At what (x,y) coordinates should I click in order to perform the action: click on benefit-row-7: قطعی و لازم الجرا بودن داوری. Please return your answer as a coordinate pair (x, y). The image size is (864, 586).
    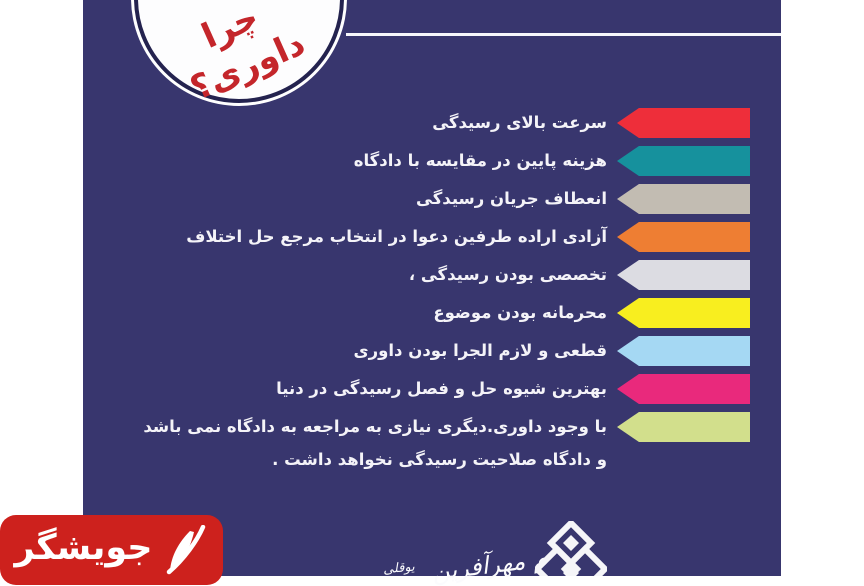
    Looking at the image, I should click on (446, 351).